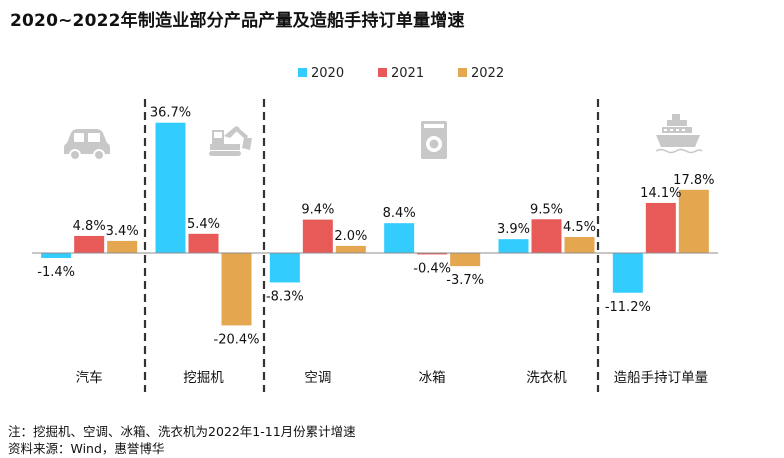  What do you see at coordinates (392, 377) in the screenshot?
I see `category-labels: 汽车 挖掘机 空调 冰箱 洗衣机 造船手持订单量` at bounding box center [392, 377].